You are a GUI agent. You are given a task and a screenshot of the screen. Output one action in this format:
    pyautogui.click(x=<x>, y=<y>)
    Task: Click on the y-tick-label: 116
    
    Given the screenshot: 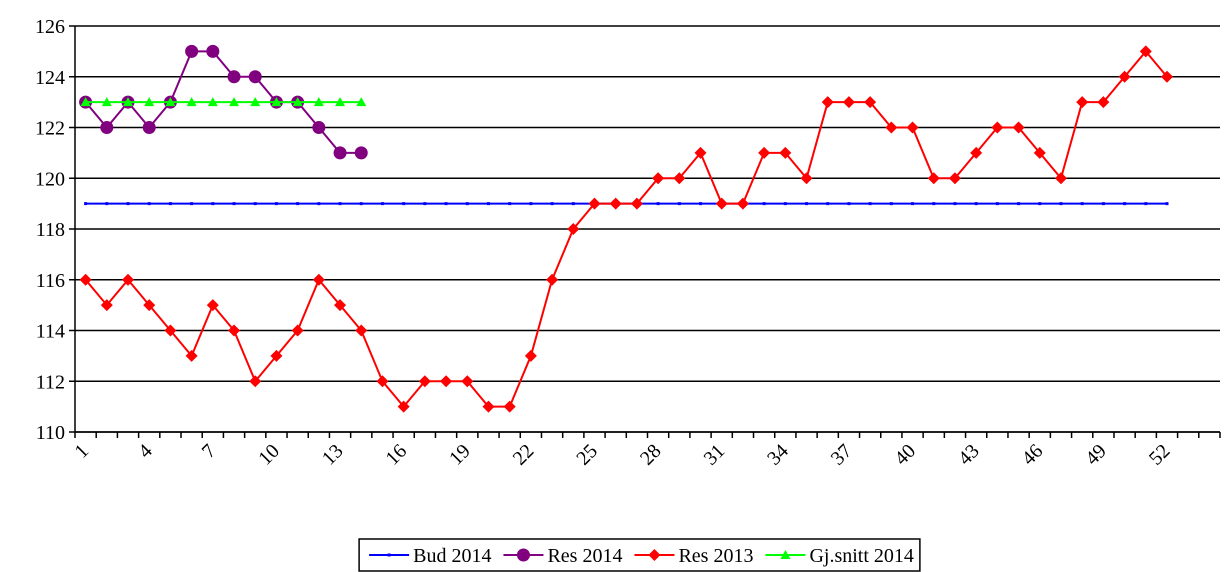 What is the action you would take?
    pyautogui.click(x=50, y=281)
    